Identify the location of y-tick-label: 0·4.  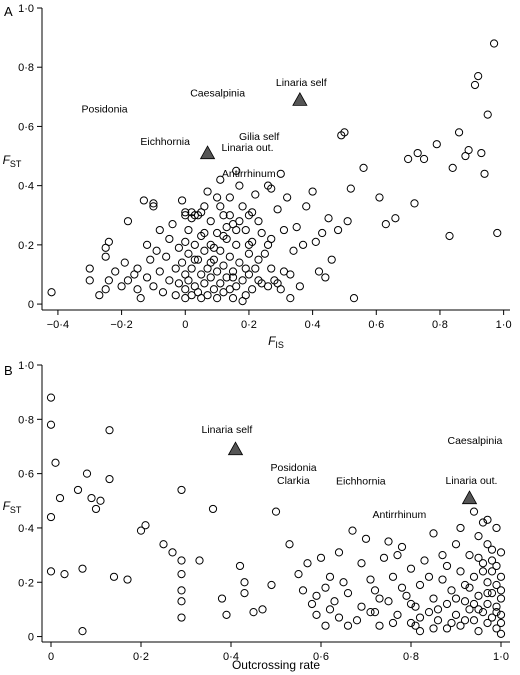
(26, 529).